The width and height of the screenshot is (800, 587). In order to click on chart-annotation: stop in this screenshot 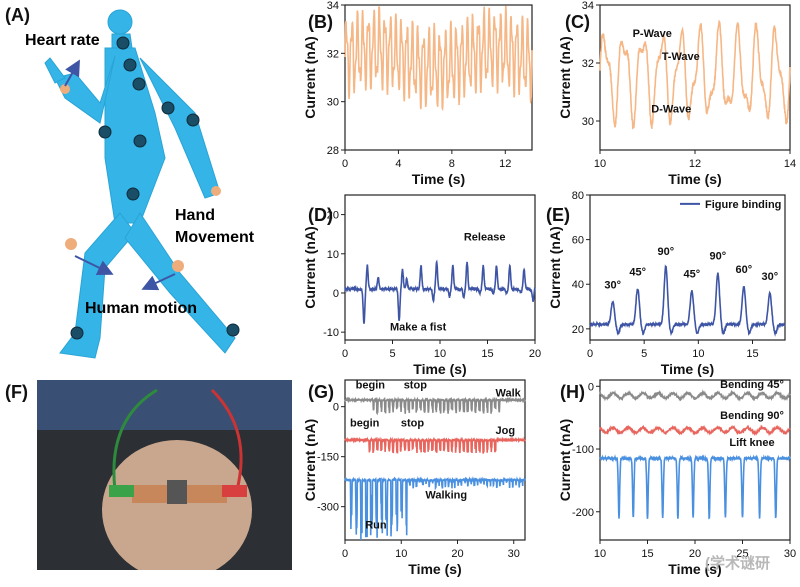, I will do `click(416, 385)`.